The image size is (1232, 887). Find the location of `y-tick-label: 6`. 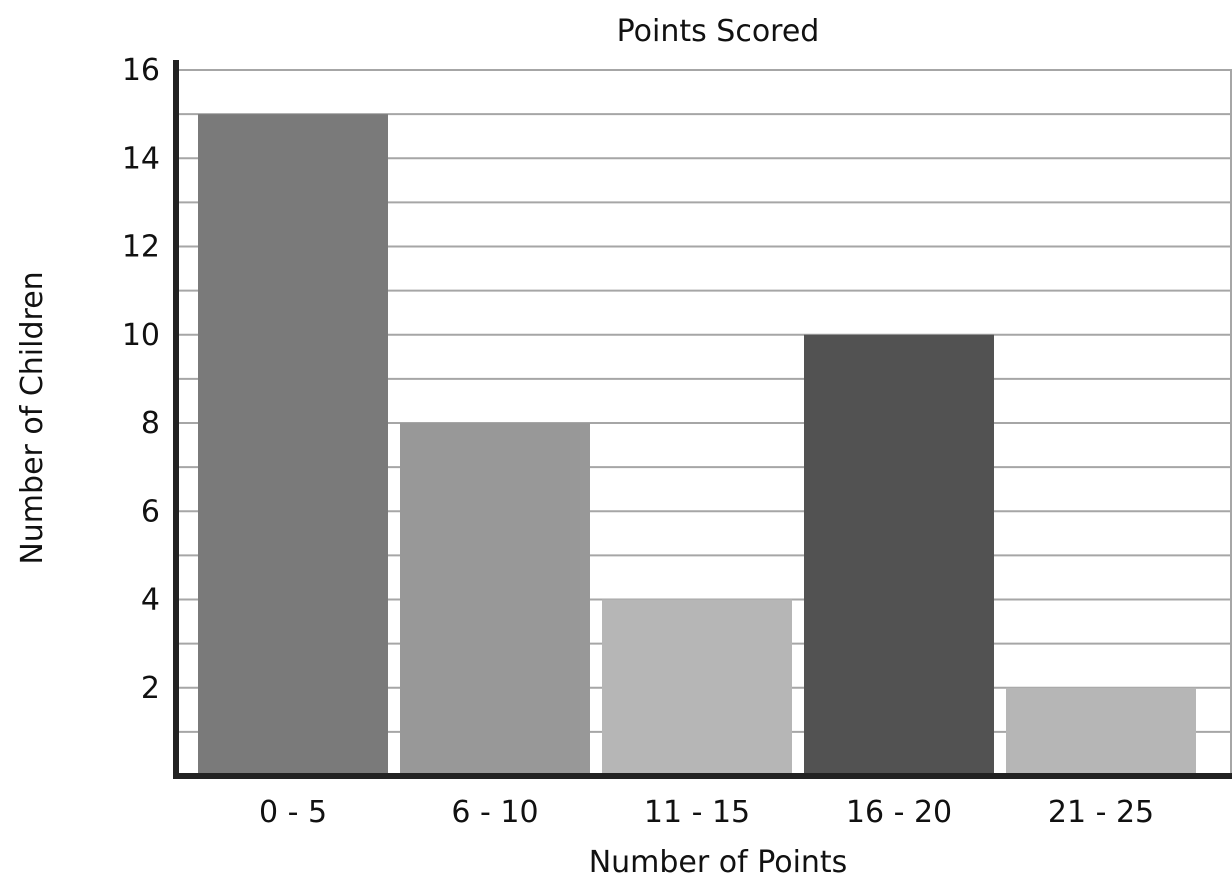

y-tick-label: 6 is located at coordinates (150, 511).